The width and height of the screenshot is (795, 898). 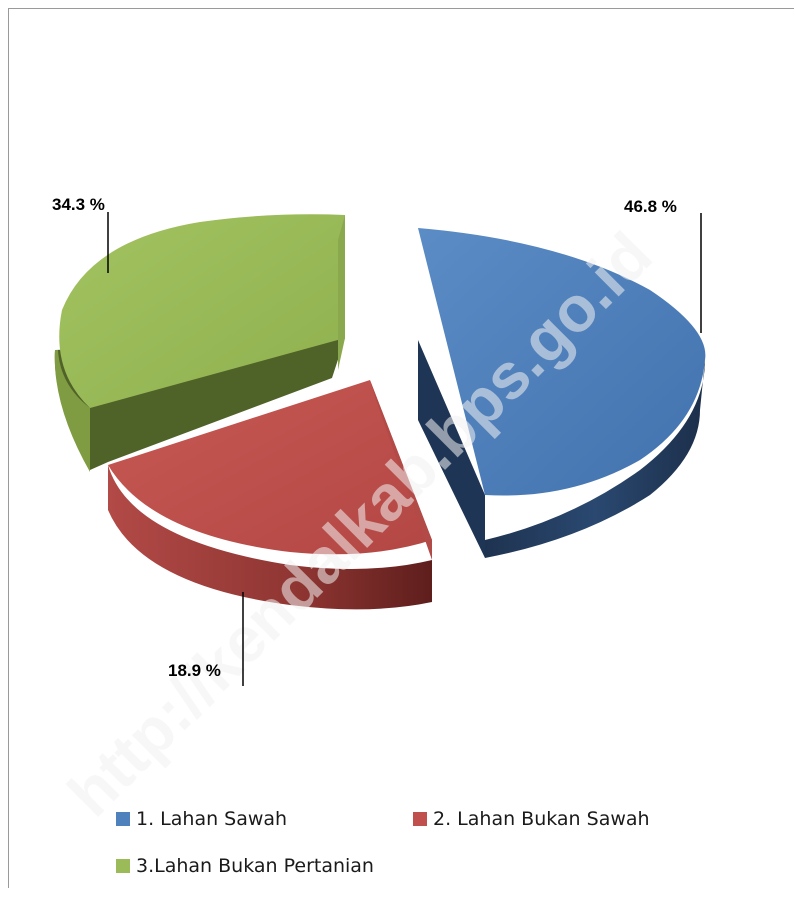 What do you see at coordinates (72, 411) in the screenshot?
I see `slice-front-green` at bounding box center [72, 411].